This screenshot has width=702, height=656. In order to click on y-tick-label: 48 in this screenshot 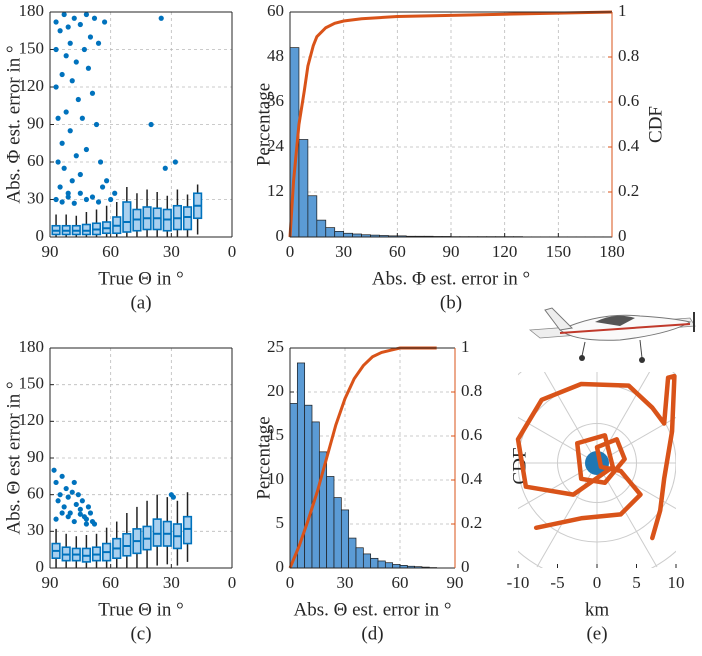, I will do `click(275, 55)`.